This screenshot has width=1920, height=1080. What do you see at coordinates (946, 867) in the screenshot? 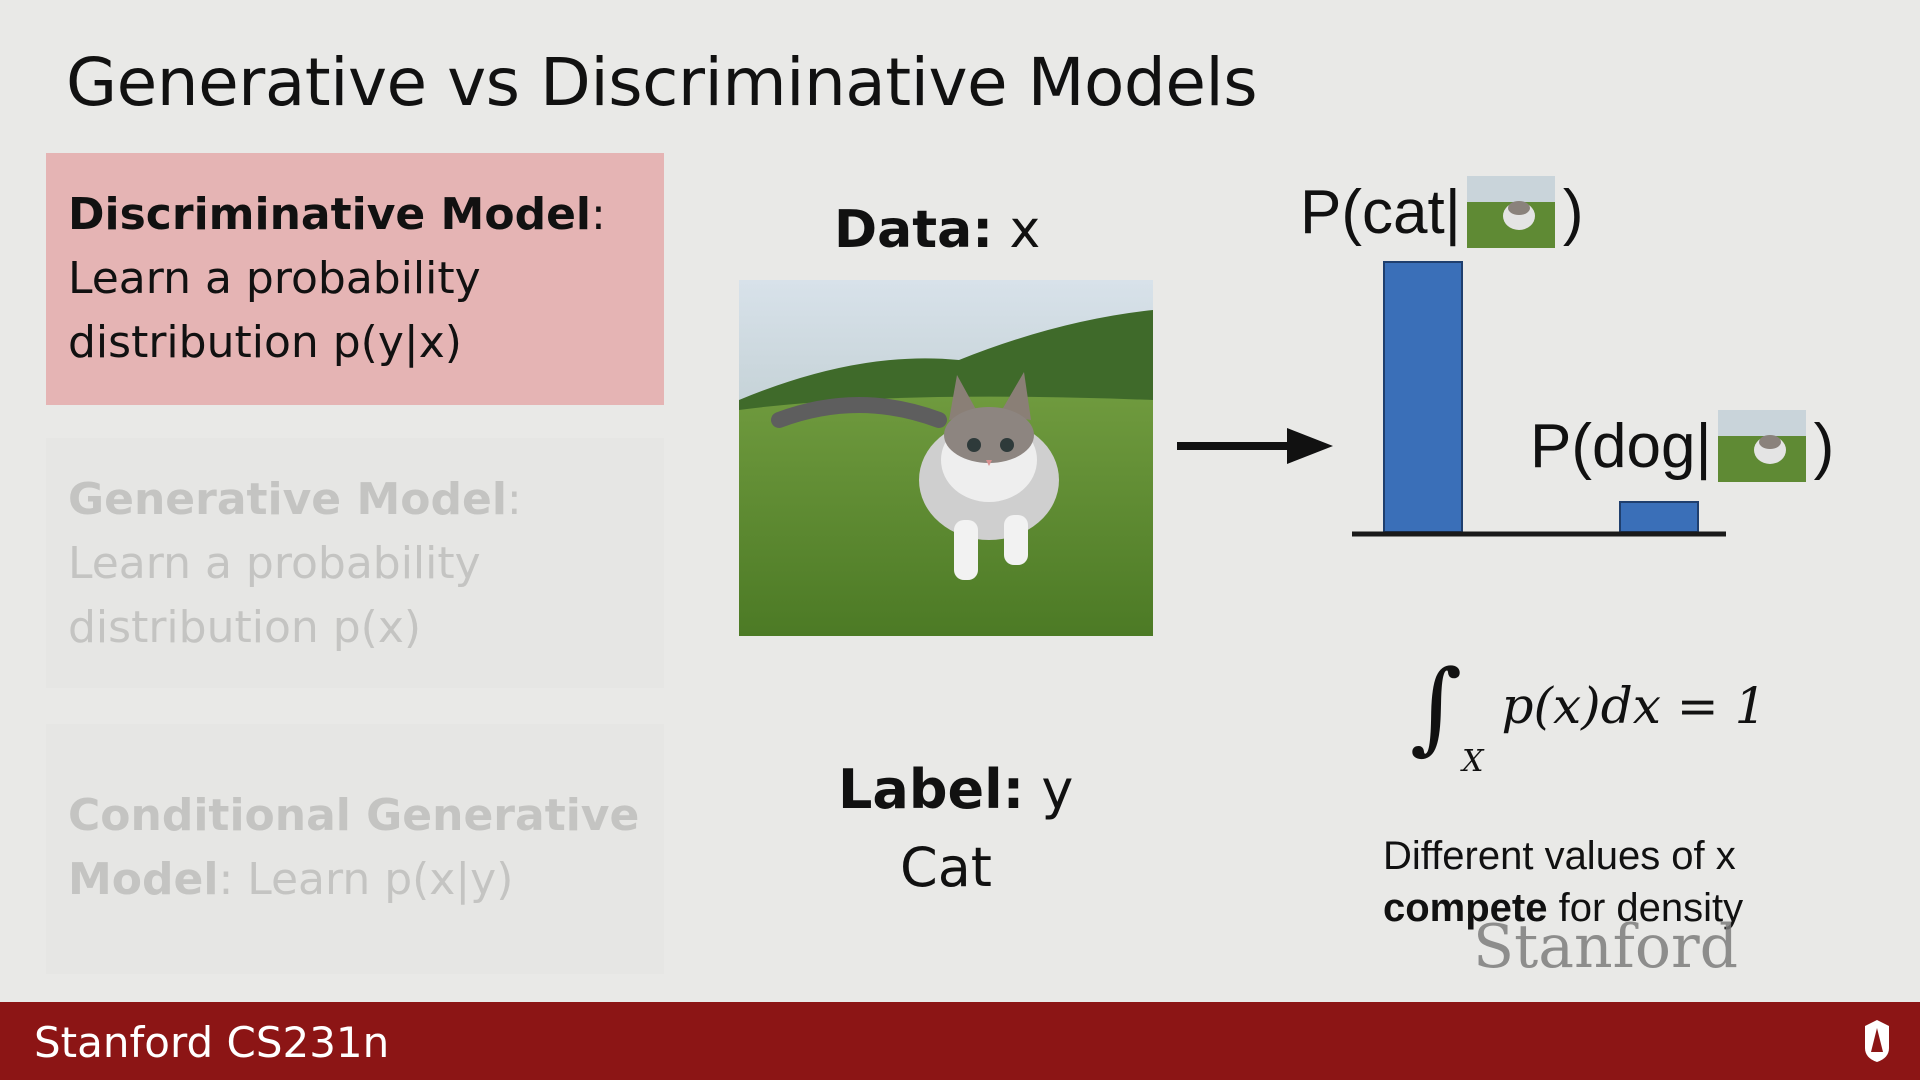
I see `label-value: Cat` at bounding box center [946, 867].